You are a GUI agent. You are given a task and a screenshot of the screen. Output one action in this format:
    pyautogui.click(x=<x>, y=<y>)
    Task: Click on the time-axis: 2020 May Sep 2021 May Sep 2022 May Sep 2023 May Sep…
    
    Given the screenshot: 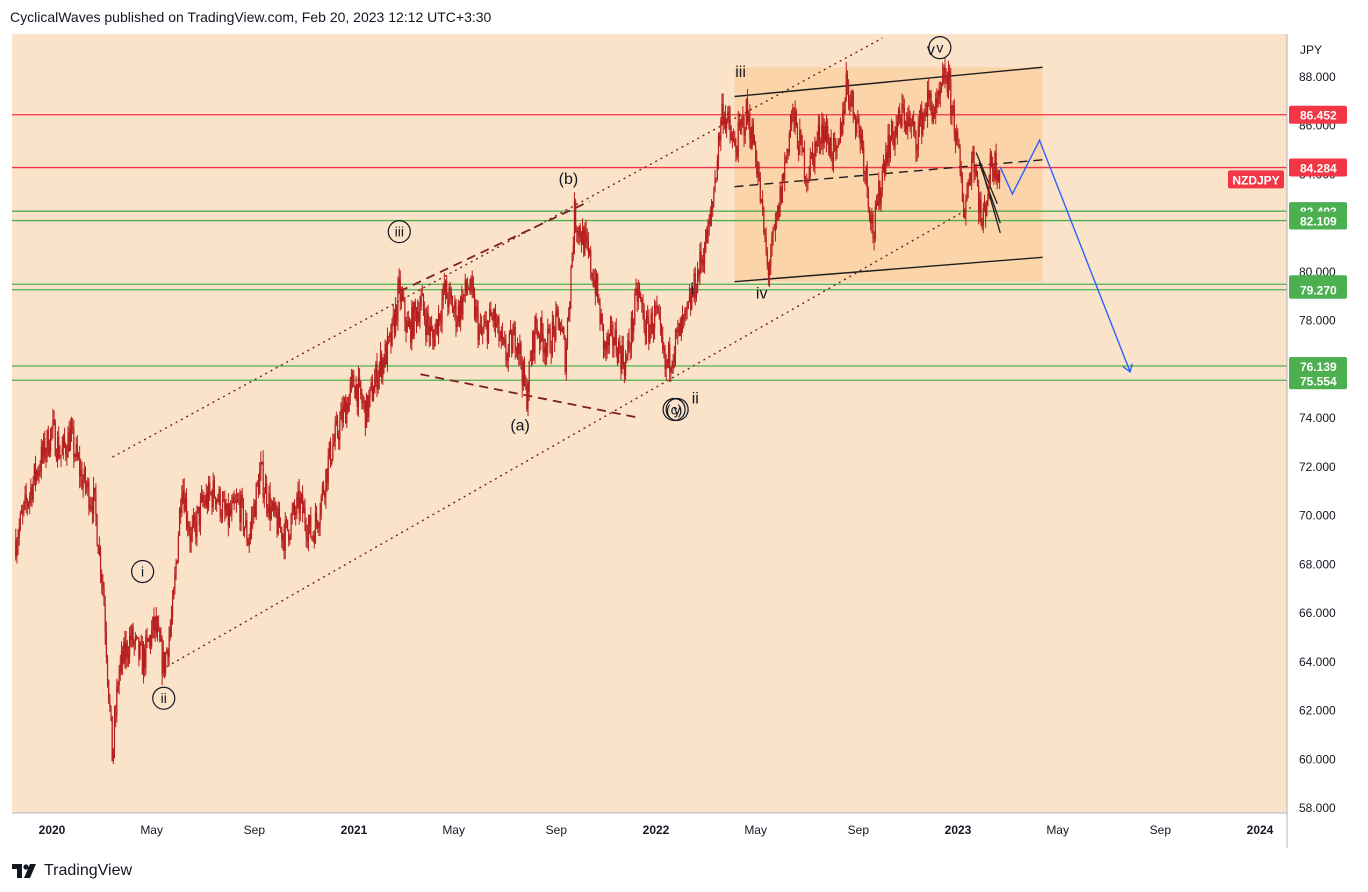 What is the action you would take?
    pyautogui.click(x=656, y=830)
    